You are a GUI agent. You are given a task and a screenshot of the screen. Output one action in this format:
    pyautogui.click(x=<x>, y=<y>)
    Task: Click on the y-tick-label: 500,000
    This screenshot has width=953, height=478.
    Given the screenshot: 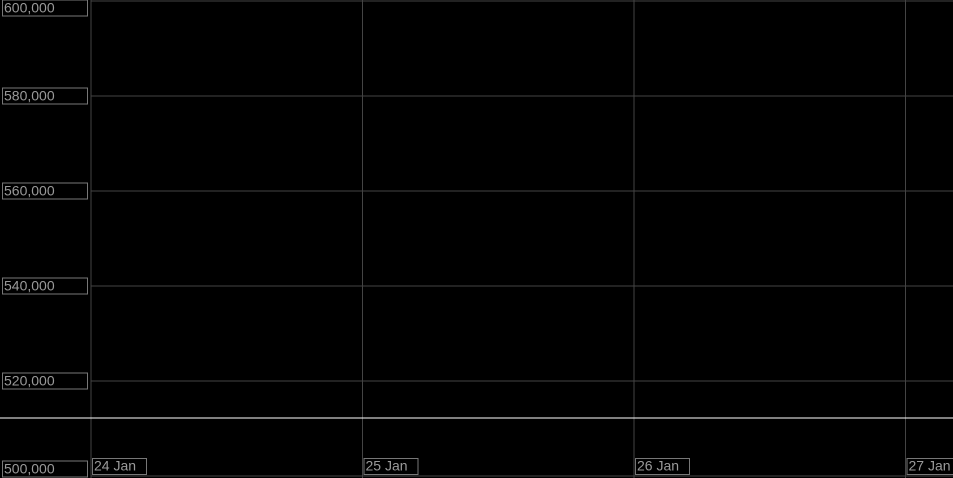 What is the action you would take?
    pyautogui.click(x=29, y=469)
    